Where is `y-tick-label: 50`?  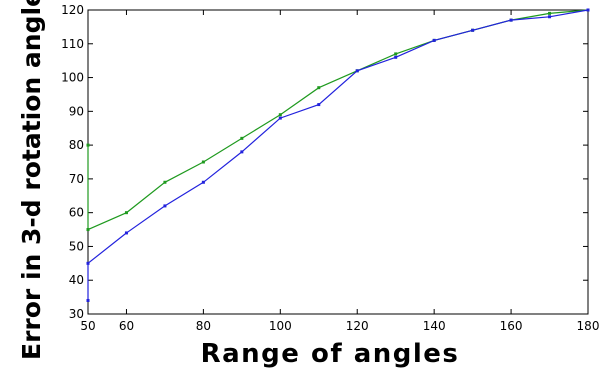
y-tick-label: 50 is located at coordinates (76, 246).